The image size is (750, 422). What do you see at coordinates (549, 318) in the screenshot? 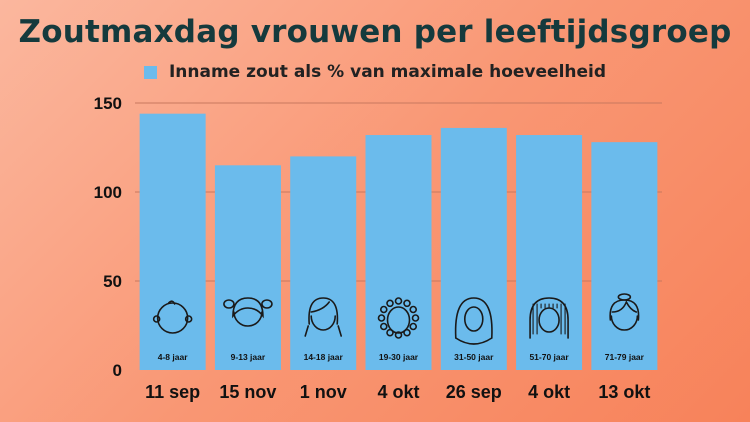
I see `braided-hair-woman-icon` at bounding box center [549, 318].